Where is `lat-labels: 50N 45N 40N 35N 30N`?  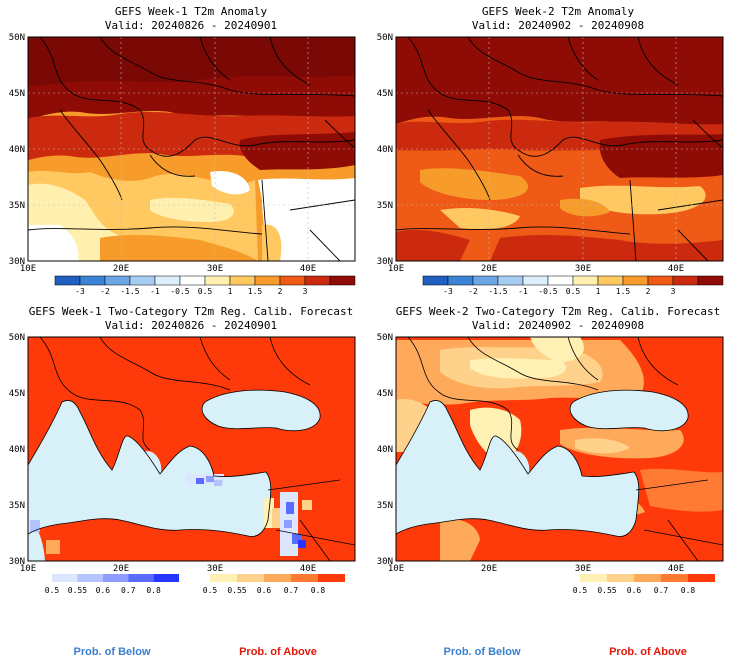
lat-labels: 50N 45N 40N 35N 30N is located at coordinates (385, 450).